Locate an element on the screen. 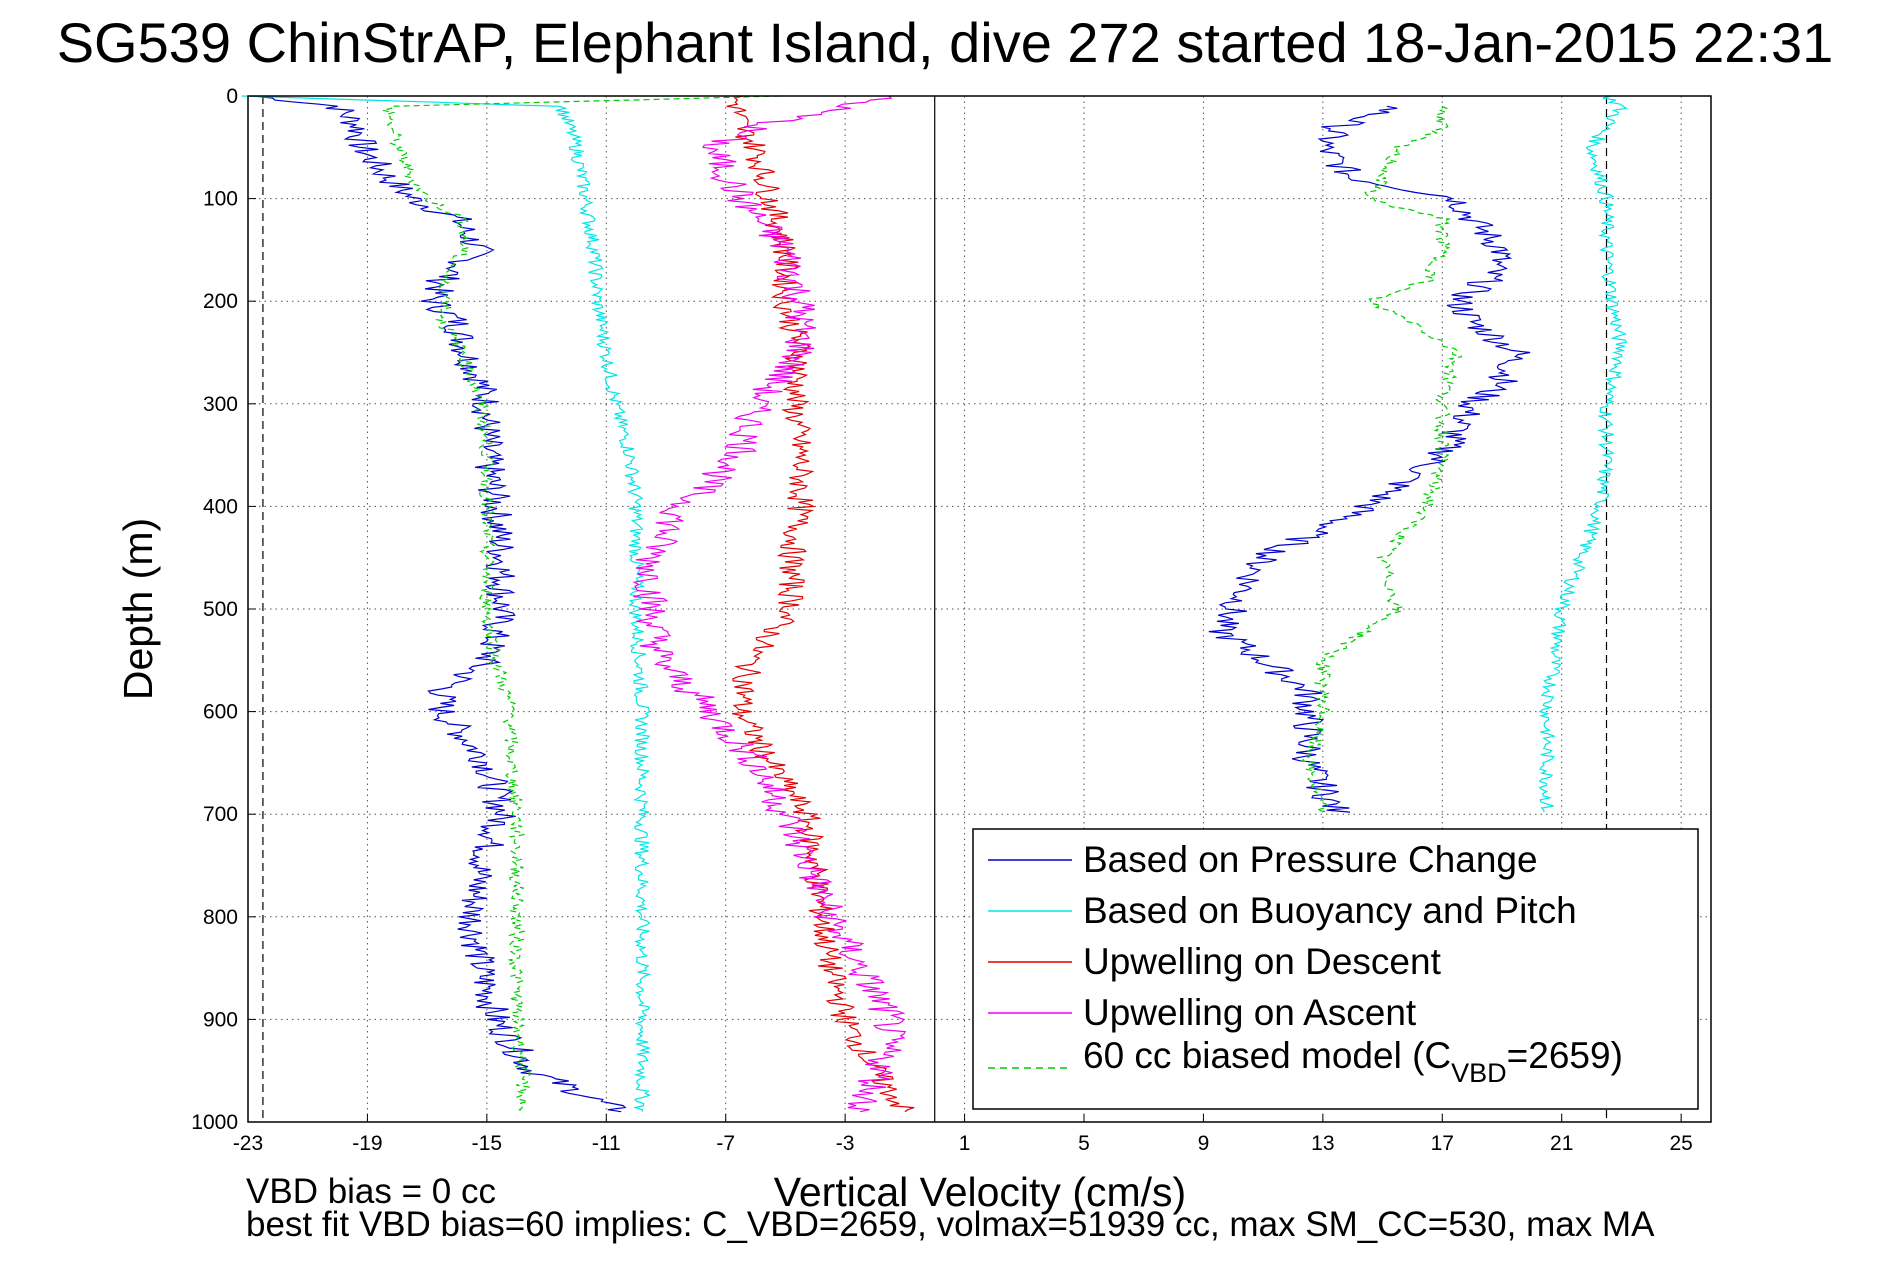 Image resolution: width=1891 pixels, height=1262 pixels. legend-label-ascent: Upwelling on Ascent is located at coordinates (1250, 1012).